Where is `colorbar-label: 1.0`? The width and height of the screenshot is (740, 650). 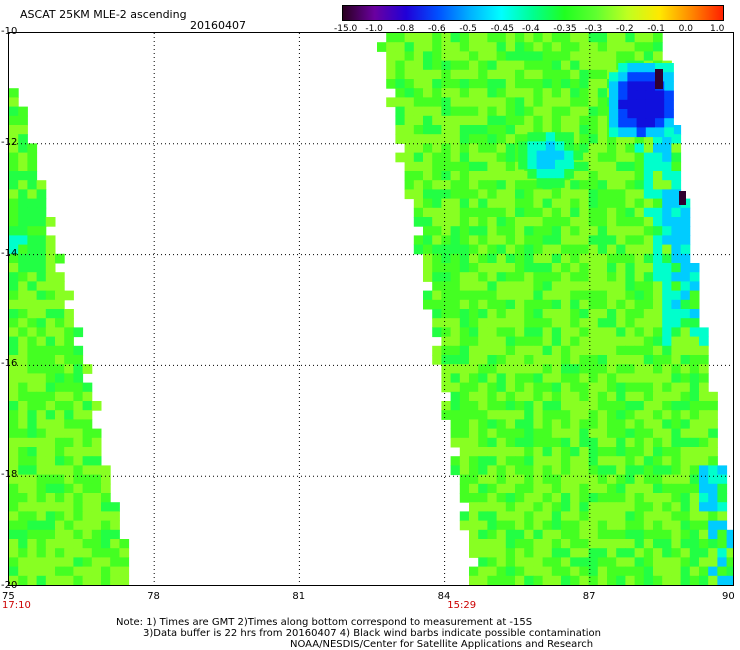
colorbar-label: 1.0 is located at coordinates (717, 29).